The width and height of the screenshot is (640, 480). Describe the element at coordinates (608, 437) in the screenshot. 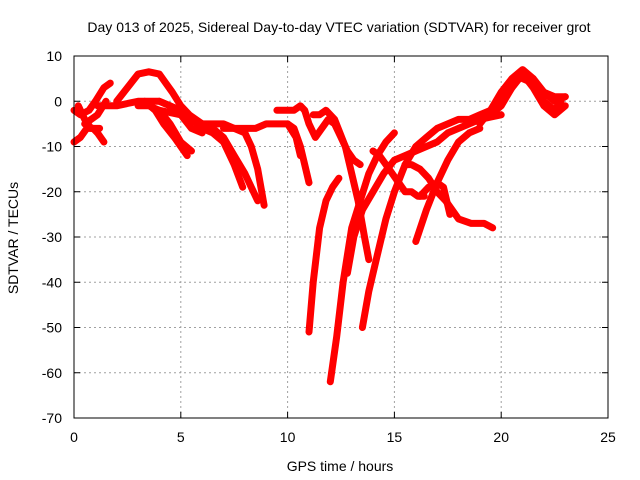

I see `x-tick-label: 25` at that location.